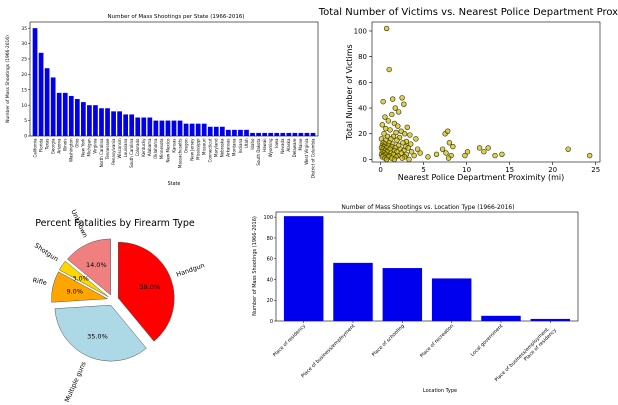 This screenshot has height=405, width=618. I want to click on x-tick-label-line: Local government, so click(487, 340).